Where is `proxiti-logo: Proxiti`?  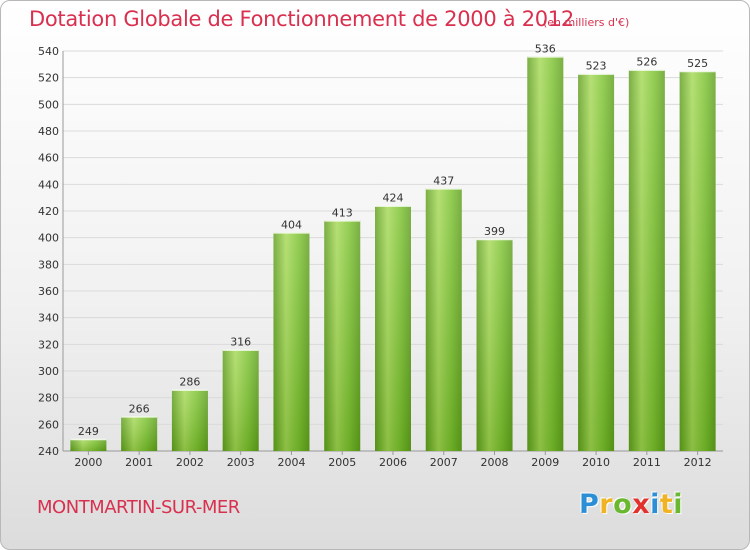
proxiti-logo: Proxiti is located at coordinates (631, 504).